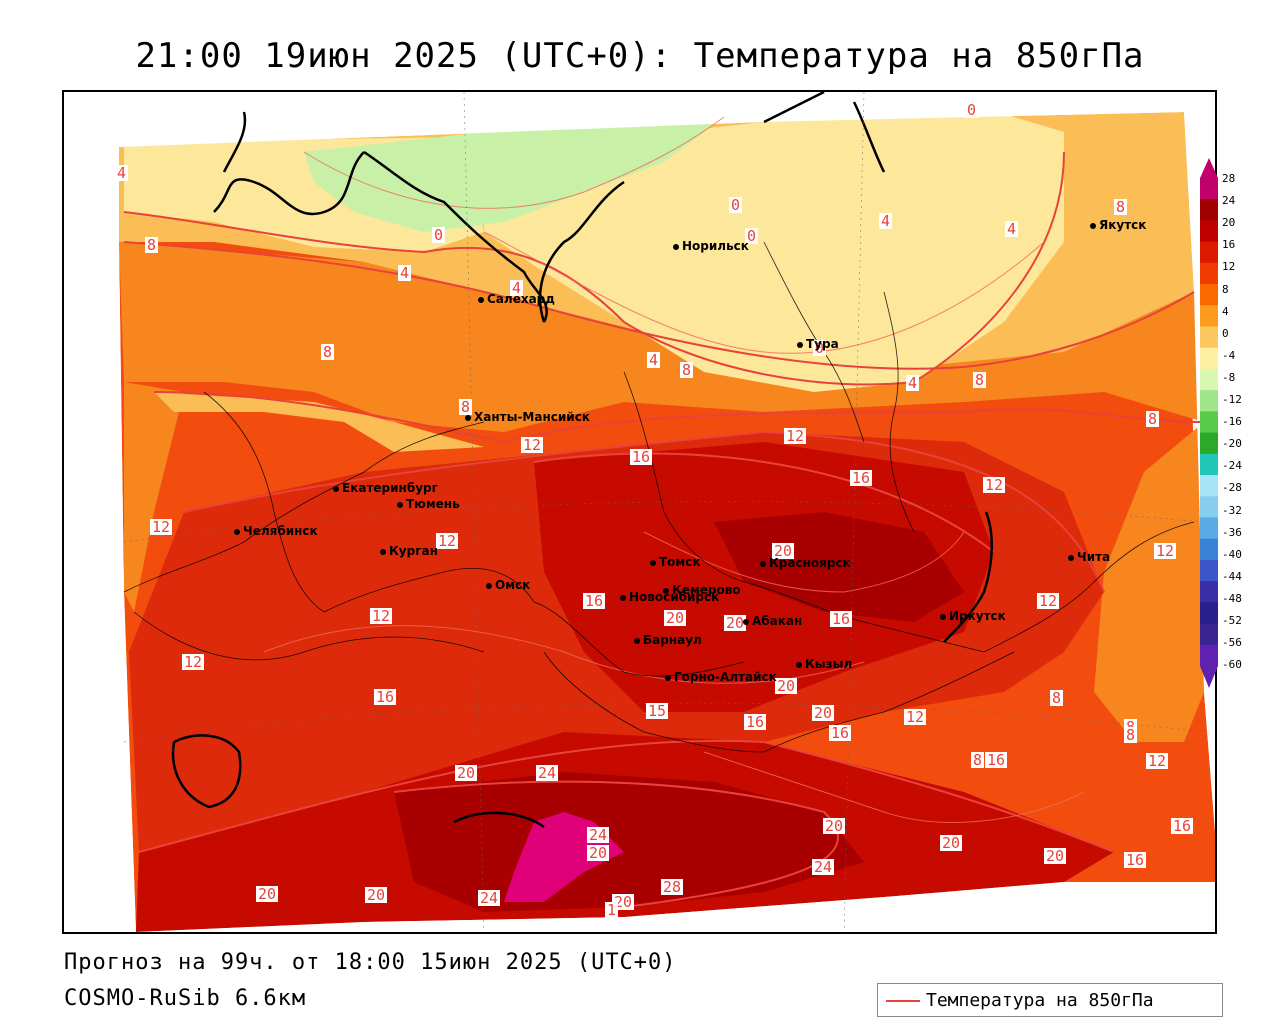 This screenshot has height=1024, width=1280. Describe the element at coordinates (514, 174) in the screenshot. I see `field-minus4` at that location.